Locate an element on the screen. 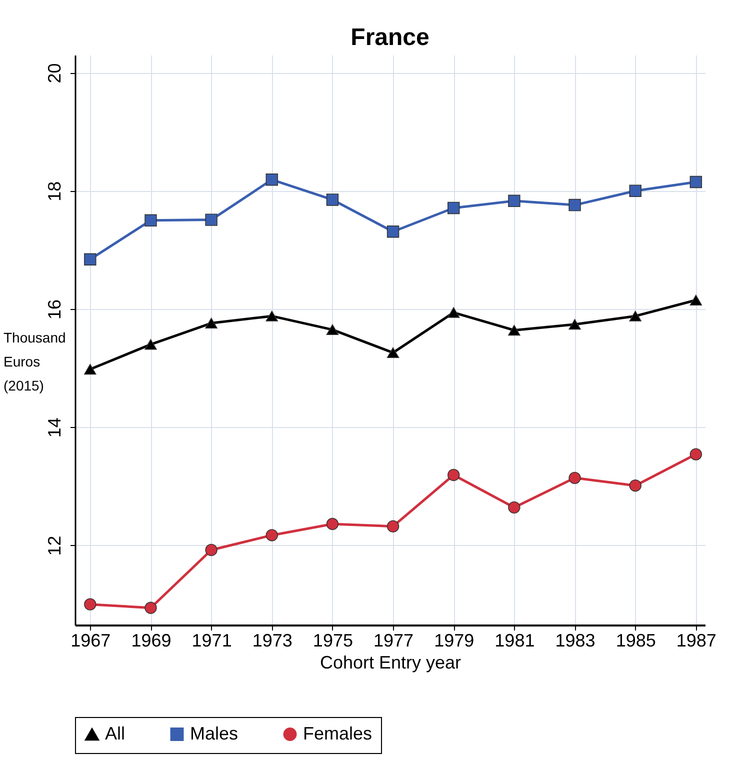  x-axis-title: Cohort Entry year is located at coordinates (391, 662).